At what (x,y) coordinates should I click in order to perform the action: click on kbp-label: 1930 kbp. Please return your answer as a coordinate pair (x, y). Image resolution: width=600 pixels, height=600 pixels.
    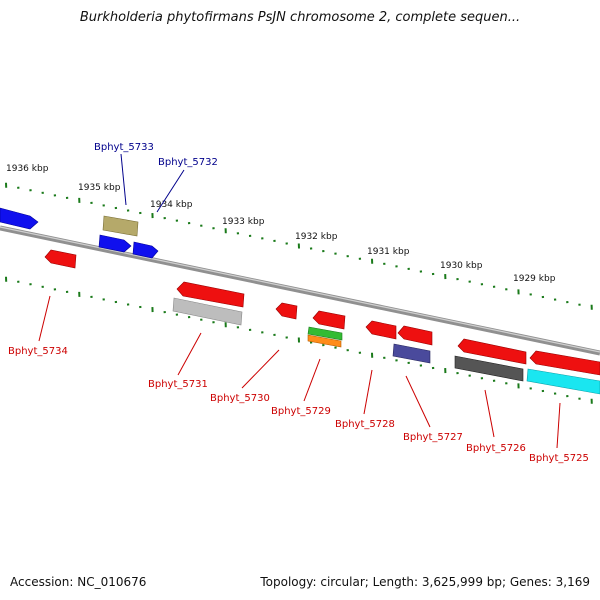
    Looking at the image, I should click on (461, 266).